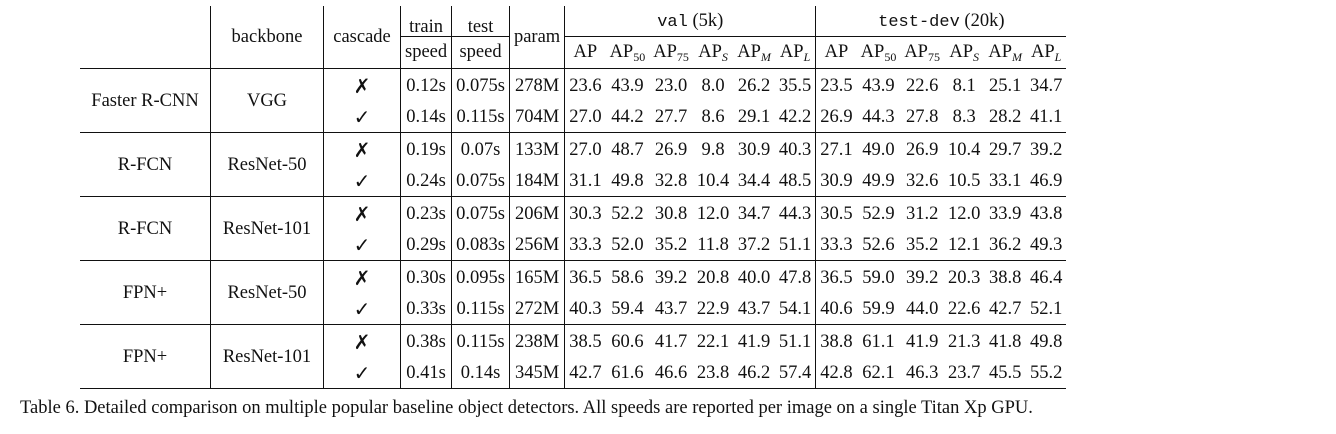 This screenshot has height=434, width=1336. I want to click on val-value-cell: 26.9, so click(671, 150).